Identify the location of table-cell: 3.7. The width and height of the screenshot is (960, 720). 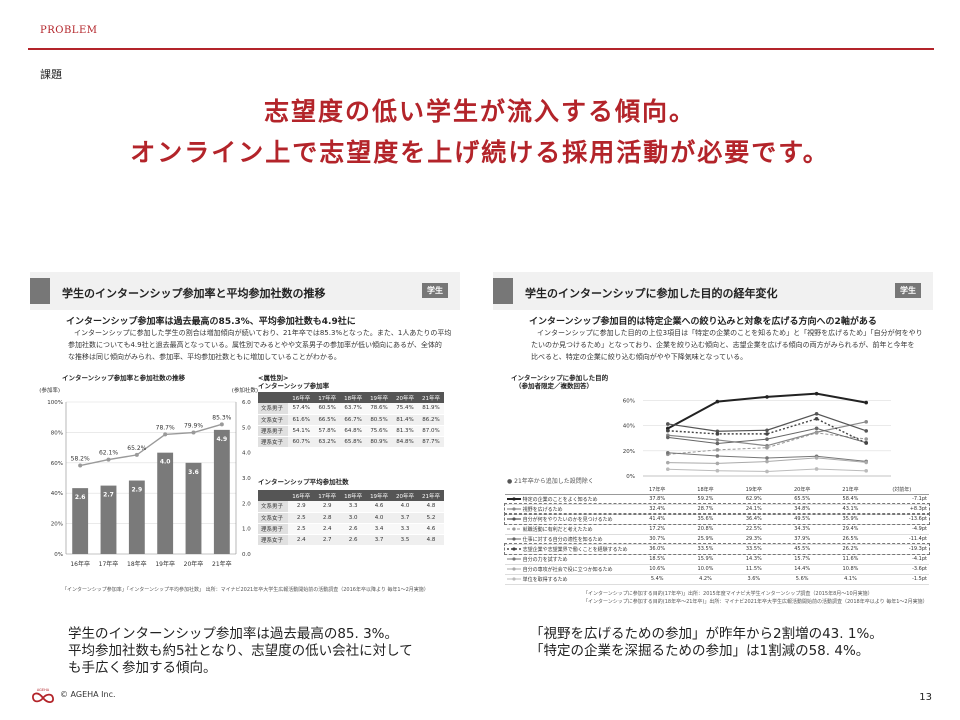
(379, 540).